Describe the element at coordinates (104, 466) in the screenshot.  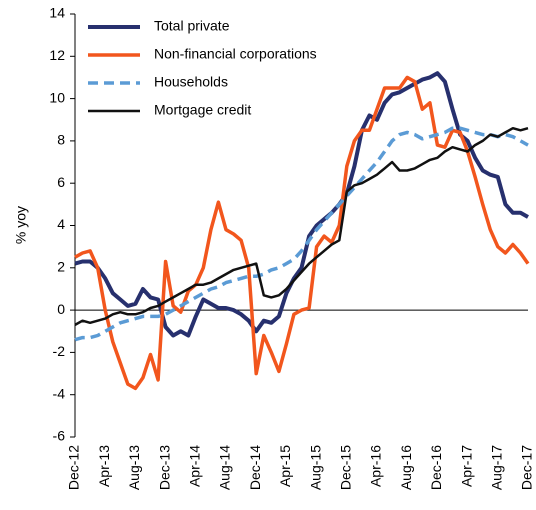
I see `x-tick-label: Apr-13` at that location.